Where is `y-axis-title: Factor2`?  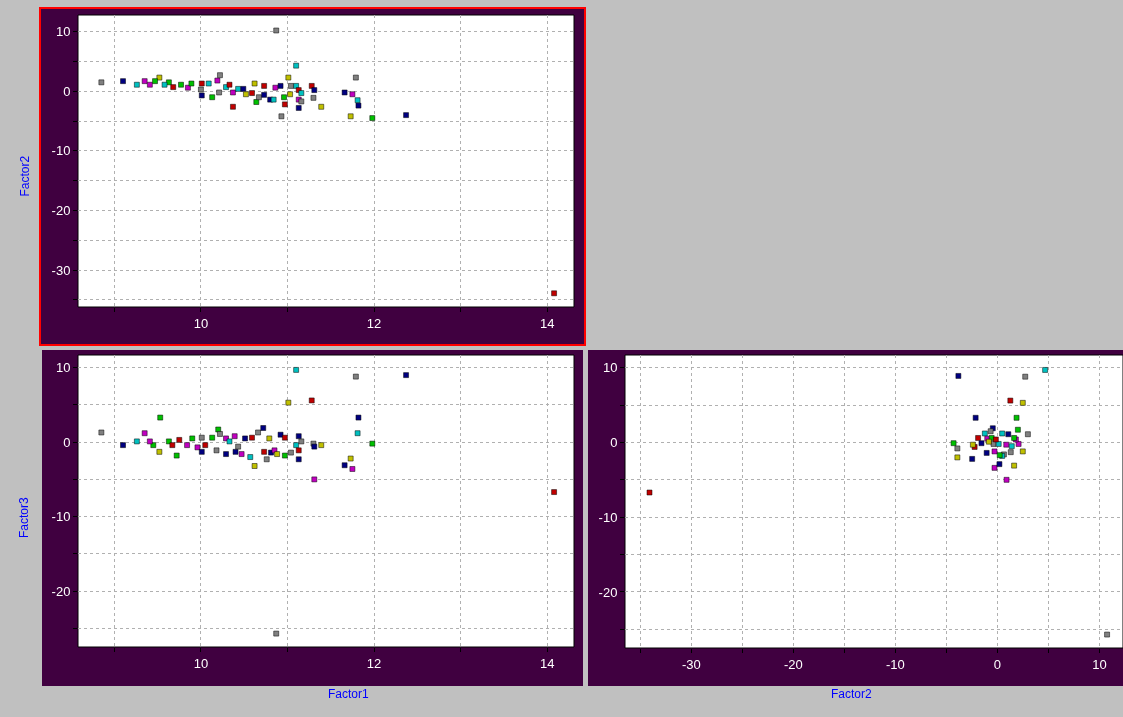
y-axis-title: Factor2 is located at coordinates (24, 176).